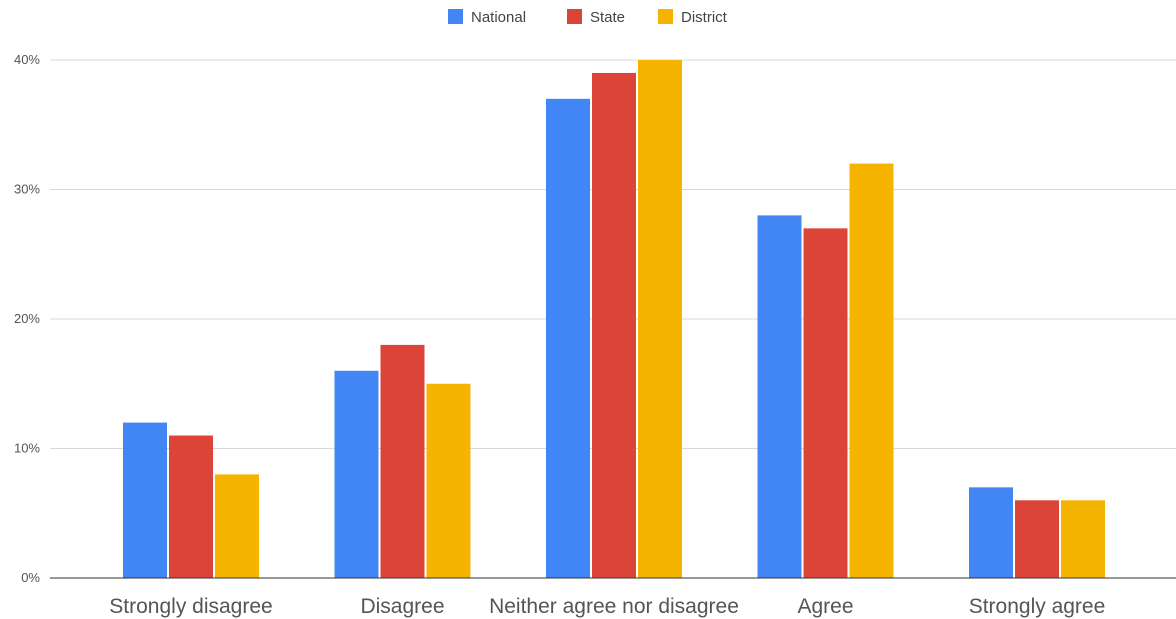 This screenshot has width=1176, height=619. What do you see at coordinates (607, 17) in the screenshot?
I see `legend-label: State` at bounding box center [607, 17].